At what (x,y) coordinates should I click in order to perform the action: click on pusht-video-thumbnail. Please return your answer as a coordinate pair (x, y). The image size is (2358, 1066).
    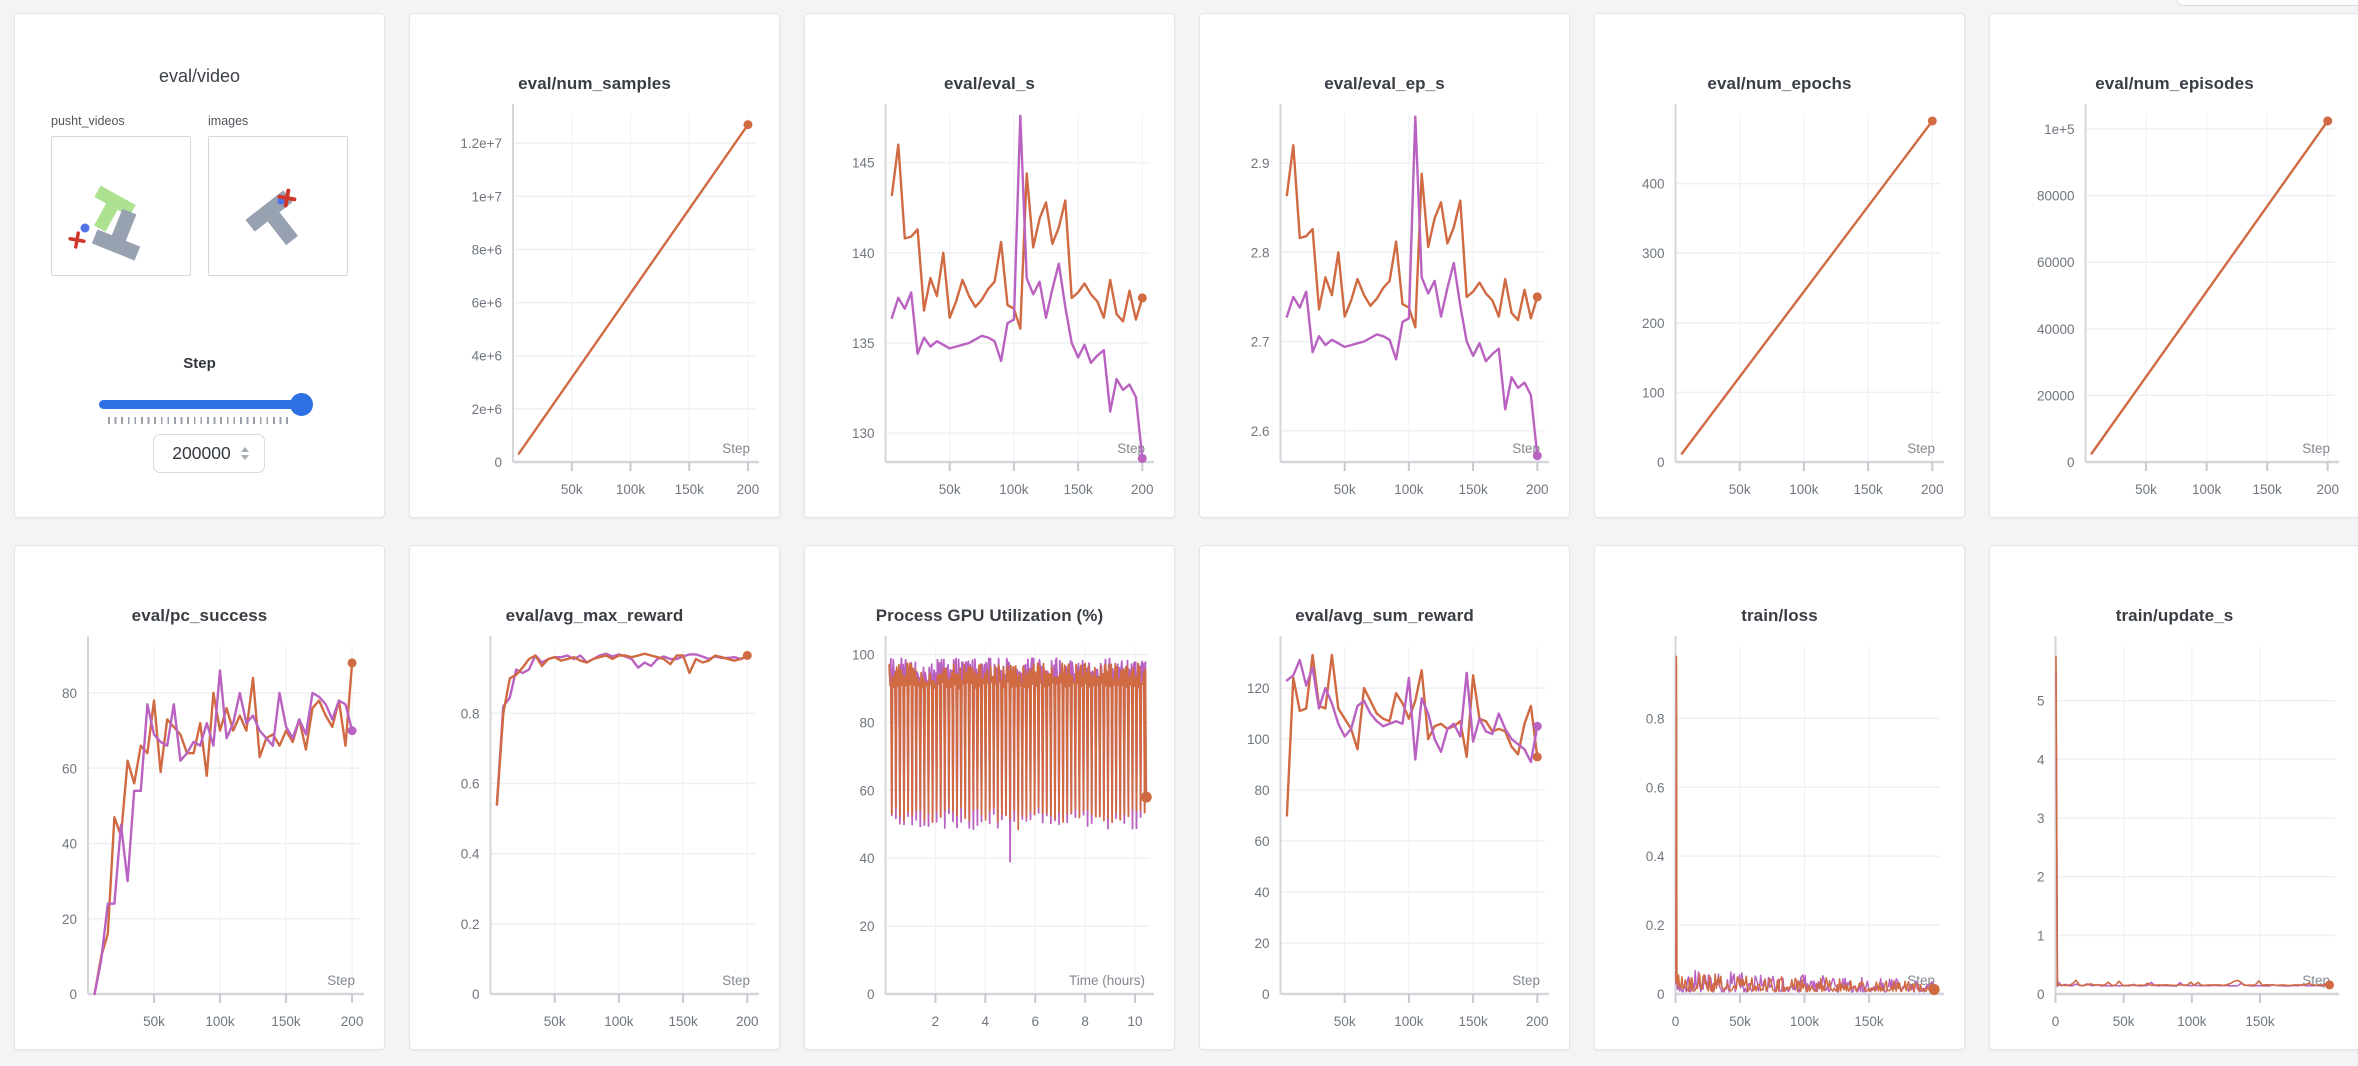
    Looking at the image, I should click on (121, 206).